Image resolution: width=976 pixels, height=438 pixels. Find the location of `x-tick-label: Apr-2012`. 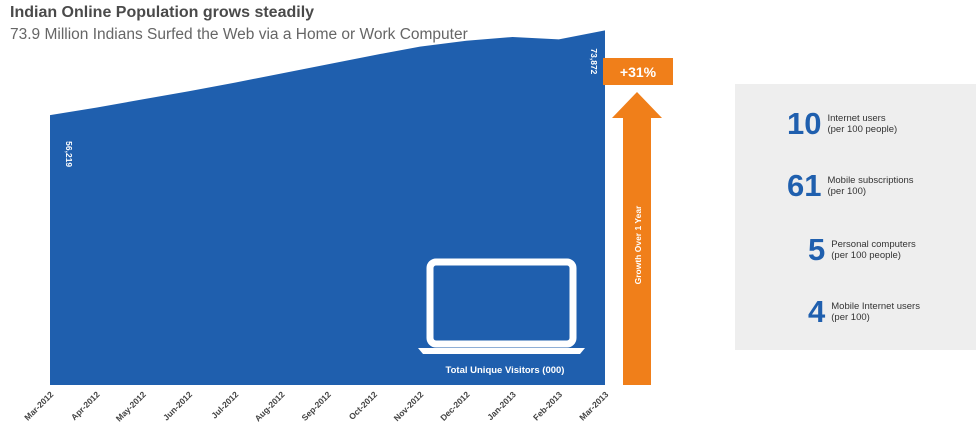

x-tick-label: Apr-2012 is located at coordinates (85, 405).